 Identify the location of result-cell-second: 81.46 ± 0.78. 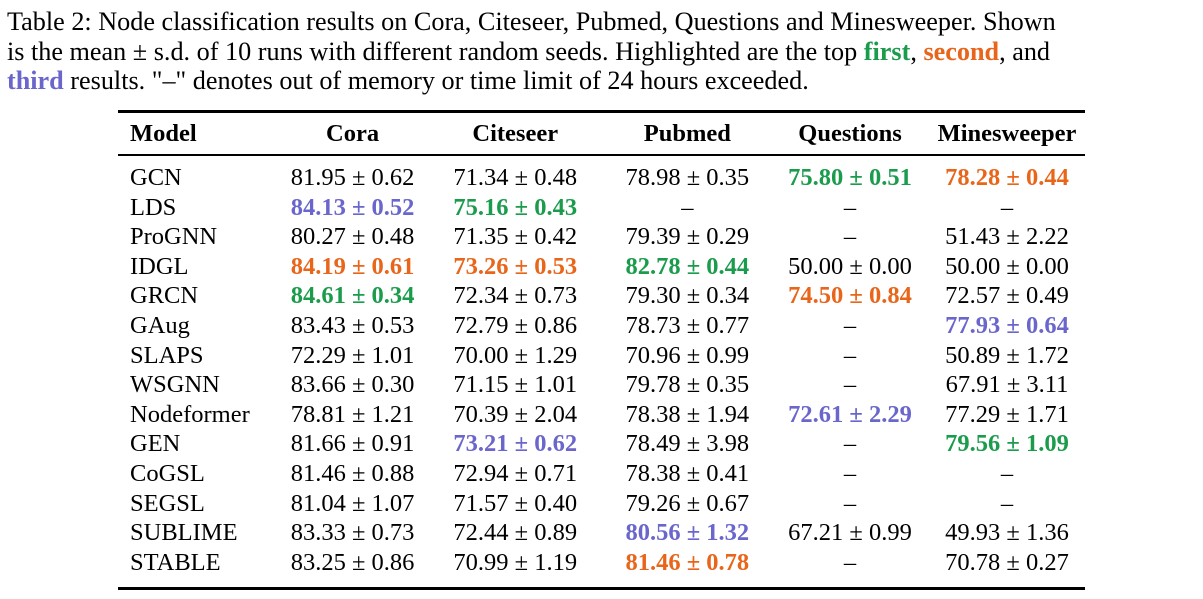
(687, 562).